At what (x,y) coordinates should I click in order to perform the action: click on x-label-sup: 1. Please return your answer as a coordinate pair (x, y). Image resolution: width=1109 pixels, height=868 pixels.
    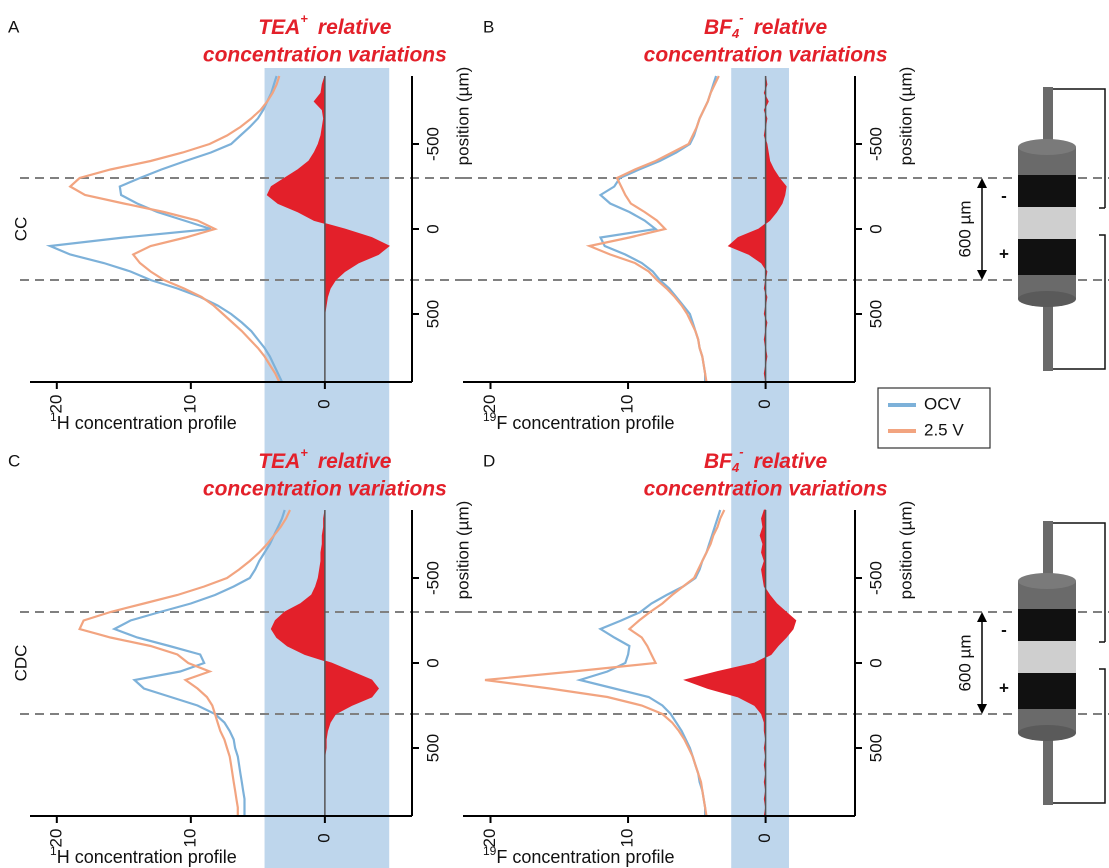
    Looking at the image, I should click on (53, 851).